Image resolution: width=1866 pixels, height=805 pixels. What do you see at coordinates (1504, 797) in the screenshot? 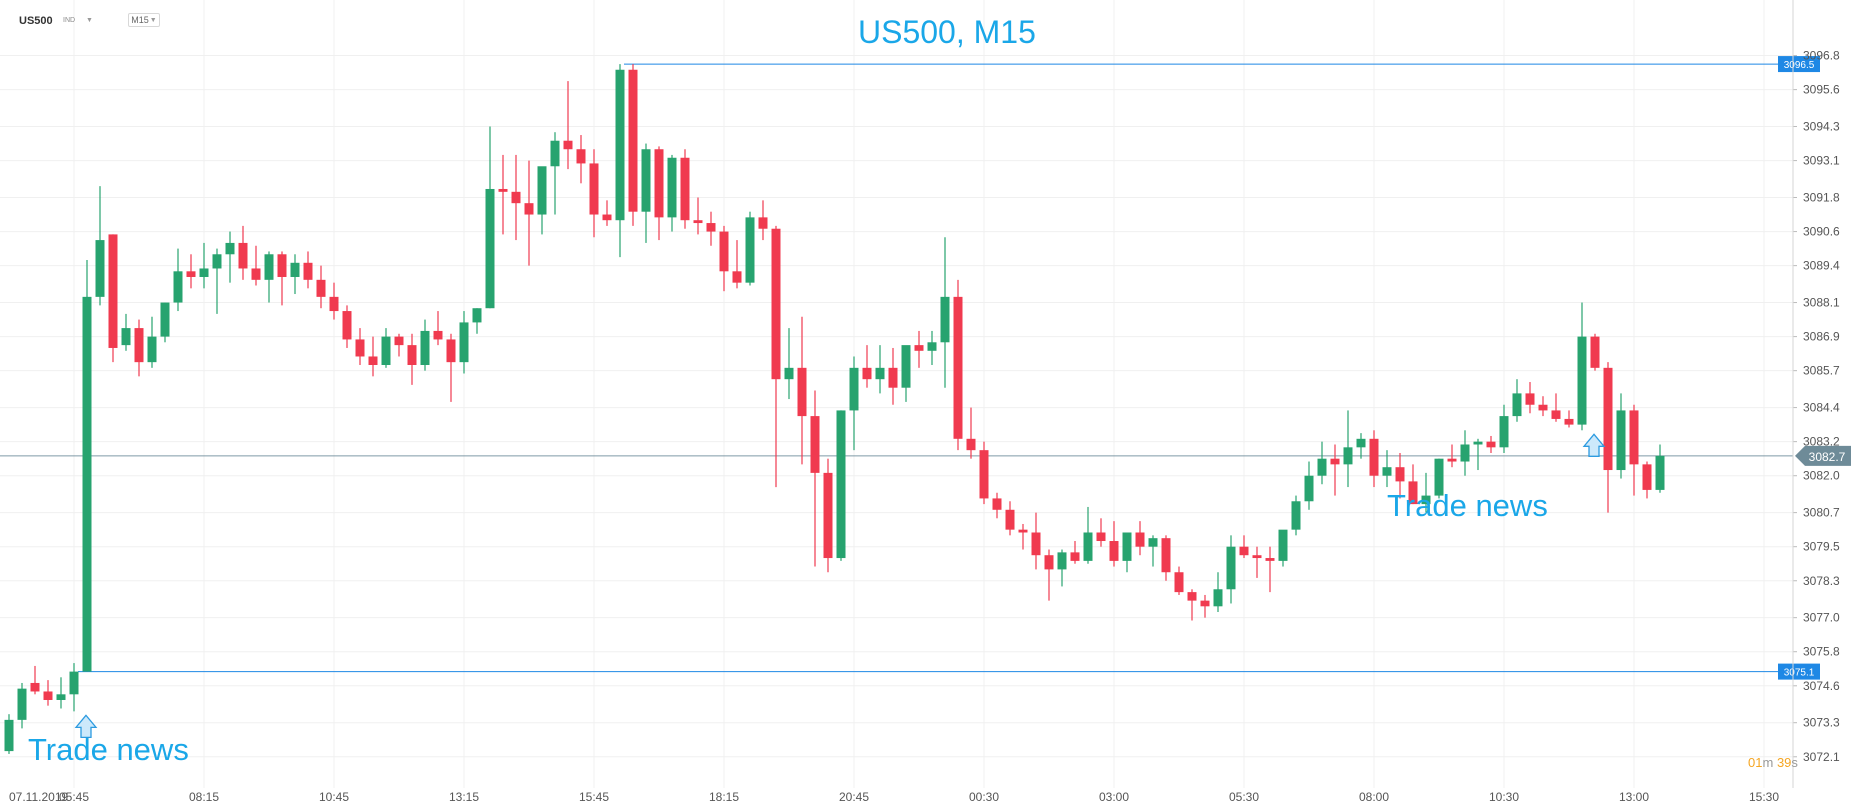
I see `x-tick-label: 10:30` at bounding box center [1504, 797].